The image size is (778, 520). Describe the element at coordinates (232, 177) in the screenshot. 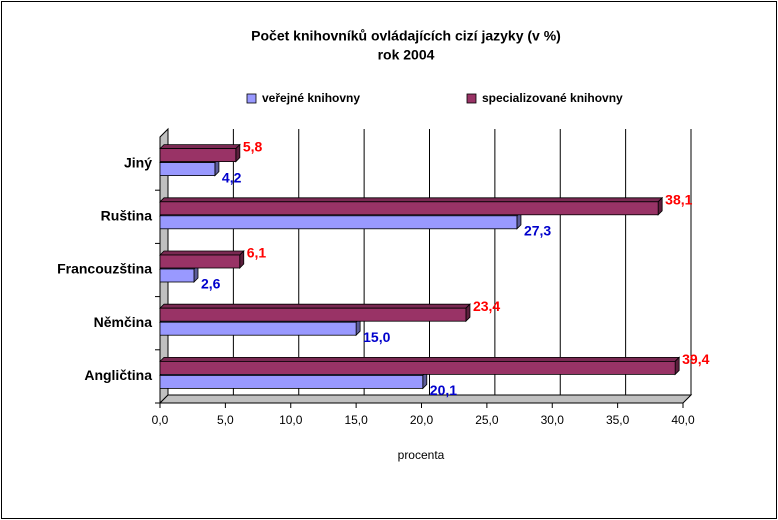

I see `value-label: 4,2` at that location.